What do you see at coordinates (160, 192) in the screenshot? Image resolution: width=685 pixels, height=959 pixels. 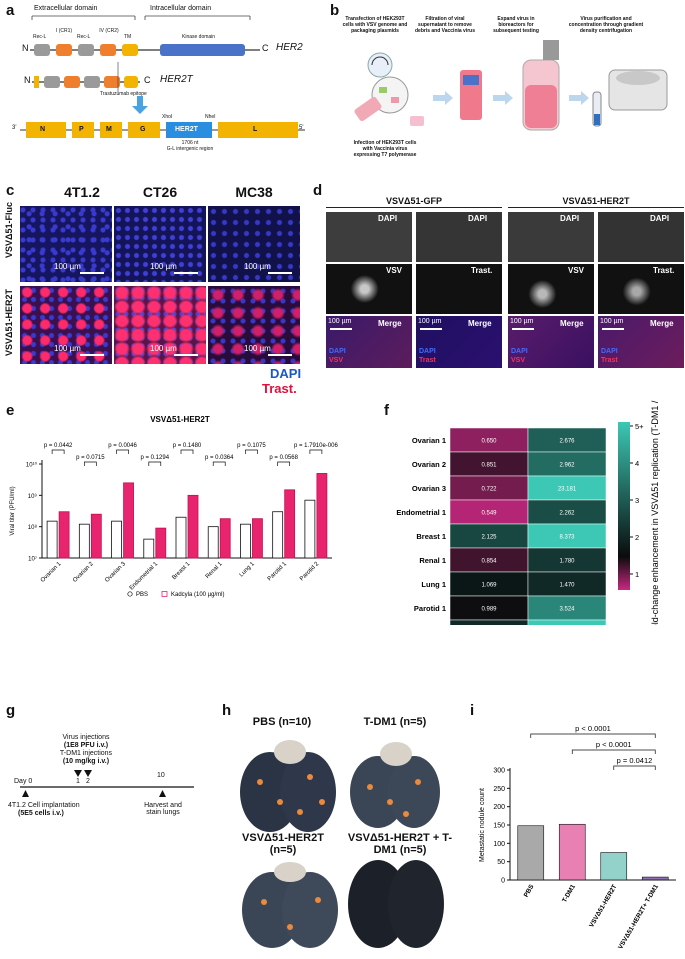 I see `col-label-ct26: CT26` at bounding box center [160, 192].